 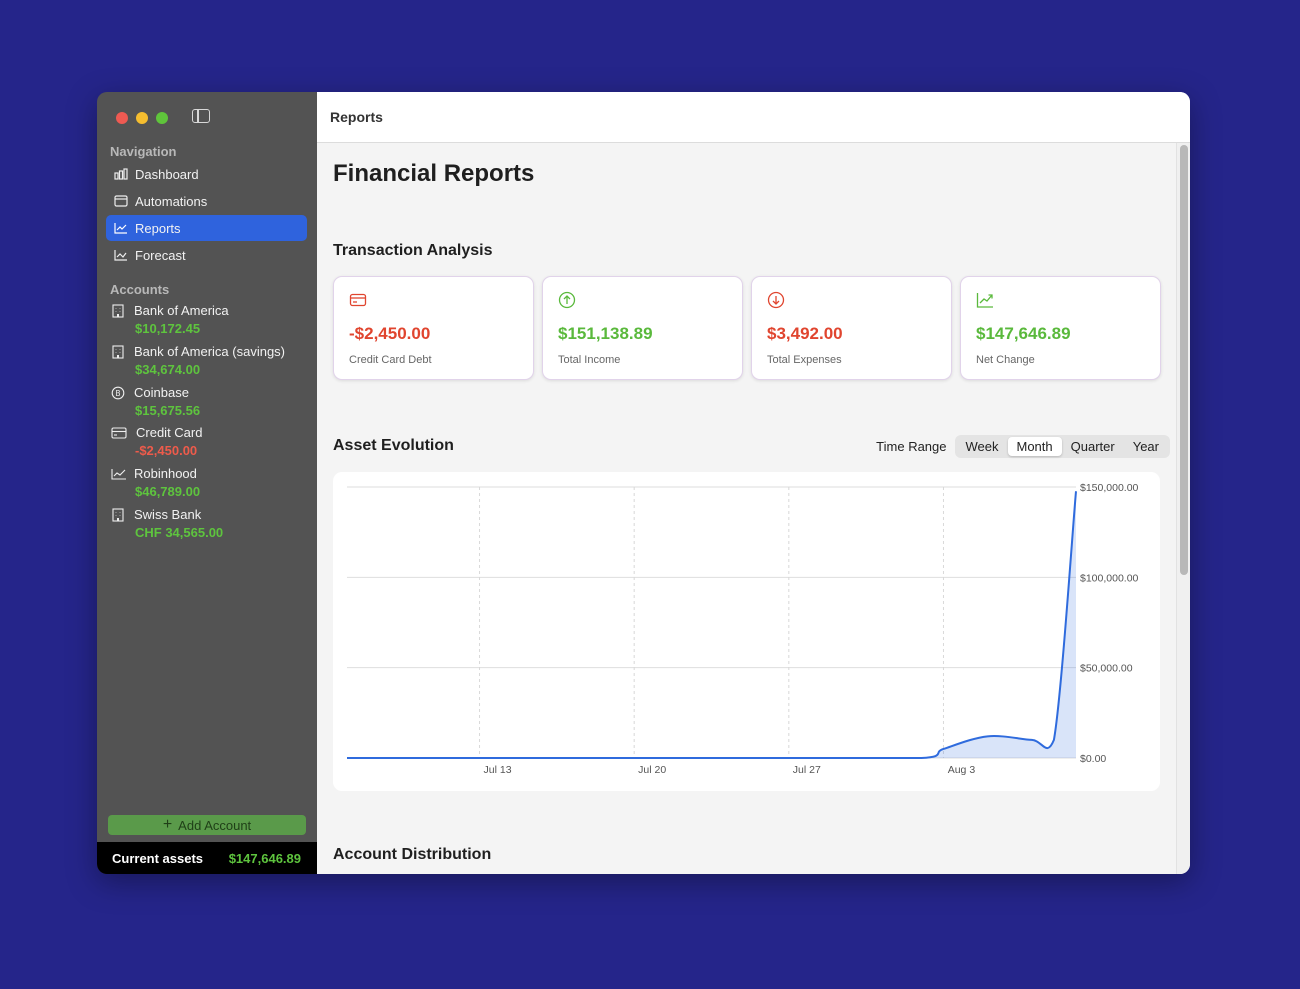 What do you see at coordinates (1023, 333) in the screenshot?
I see `card-value: $147,646.89` at bounding box center [1023, 333].